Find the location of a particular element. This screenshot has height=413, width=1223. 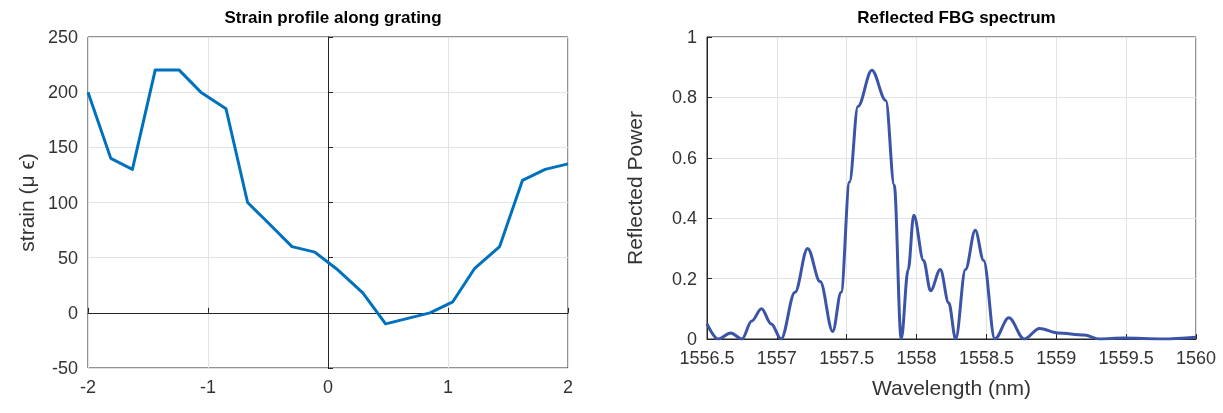

x-tick-label: 1560 is located at coordinates (1196, 358).